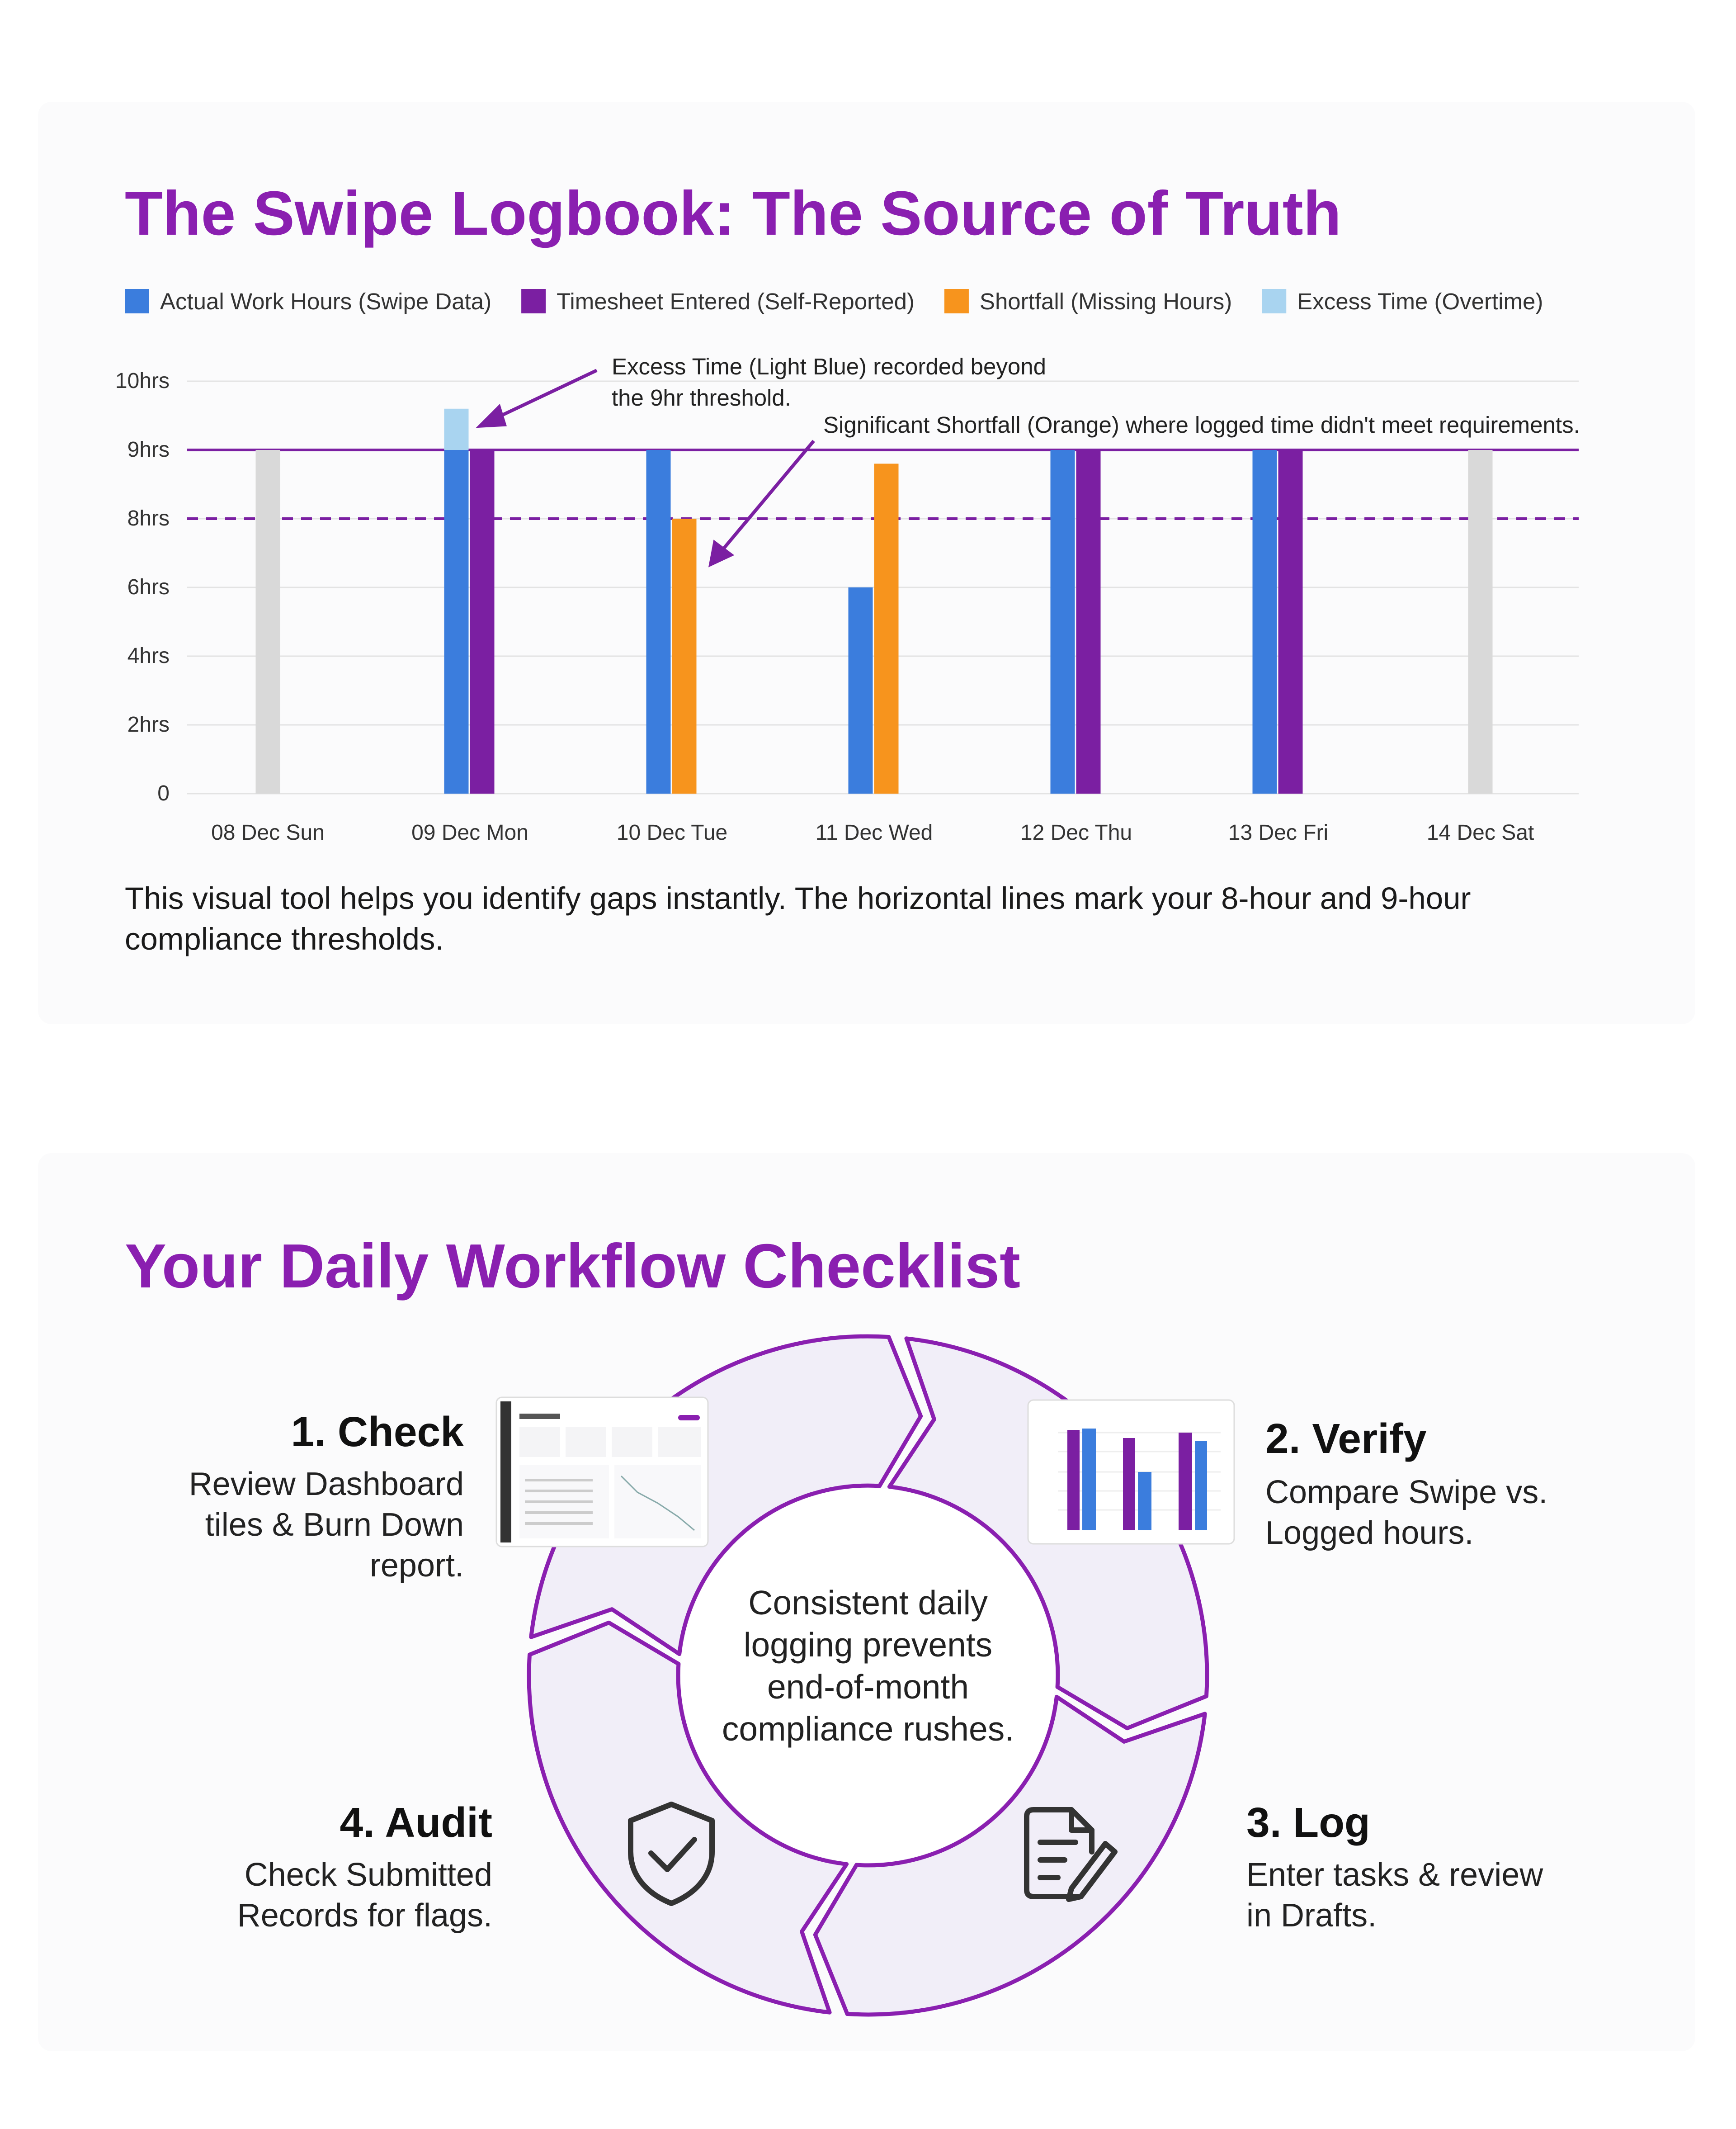 This screenshot has width=1736, height=2129. Describe the element at coordinates (326, 1484) in the screenshot. I see `step-desc: Review Dashboard` at that location.